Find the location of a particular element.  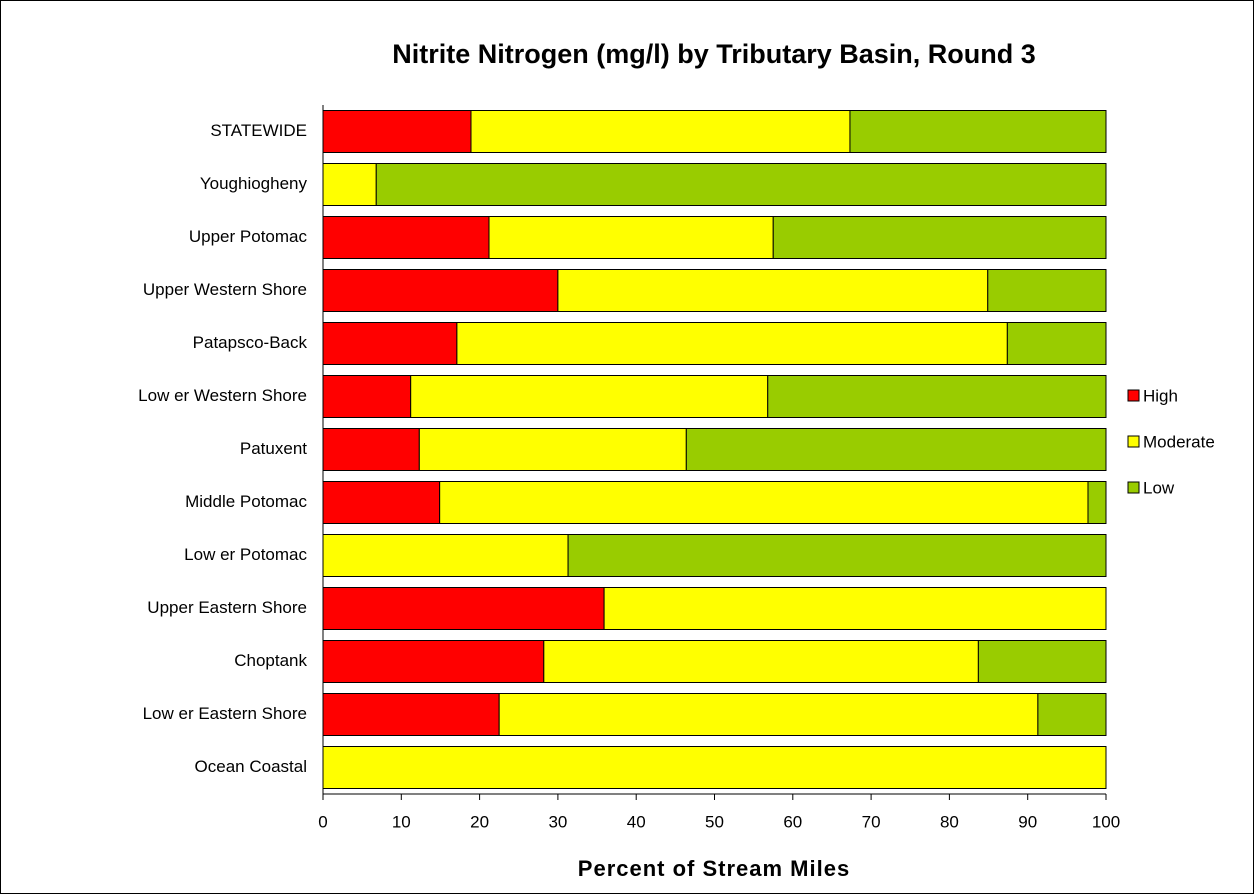

x-tick-label: 100 is located at coordinates (1106, 821).